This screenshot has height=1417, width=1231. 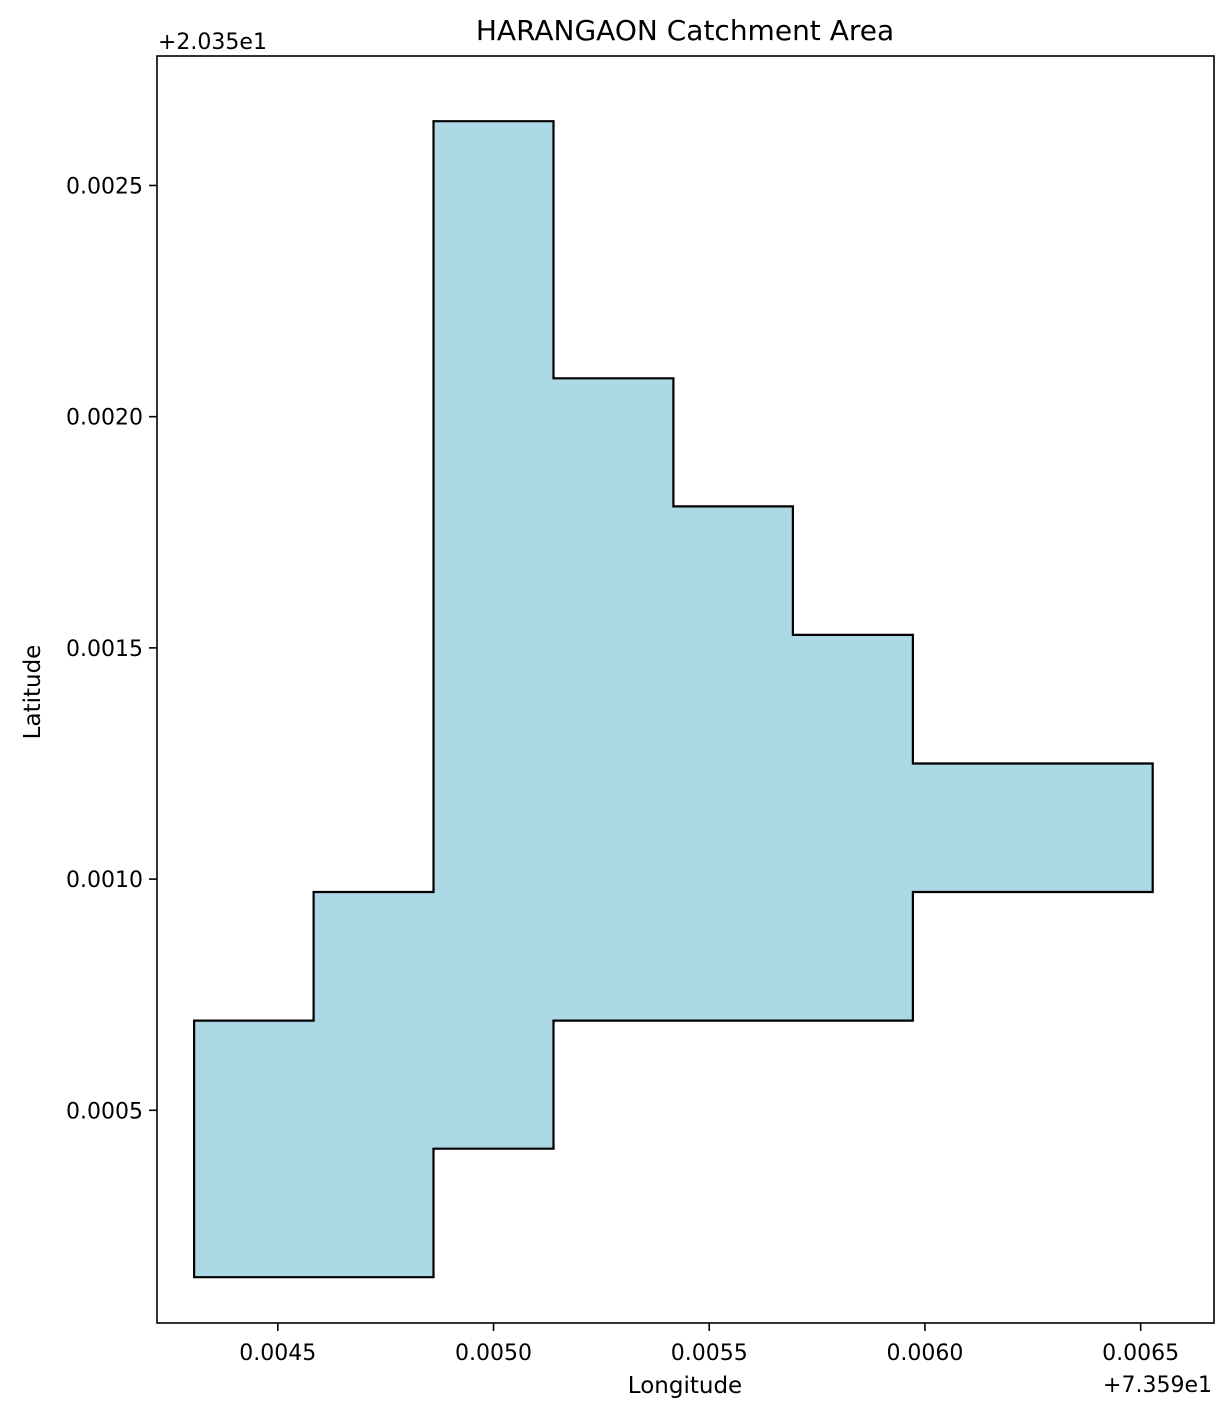 What do you see at coordinates (685, 30) in the screenshot?
I see `chart-title: HARANGAON Catchment Area` at bounding box center [685, 30].